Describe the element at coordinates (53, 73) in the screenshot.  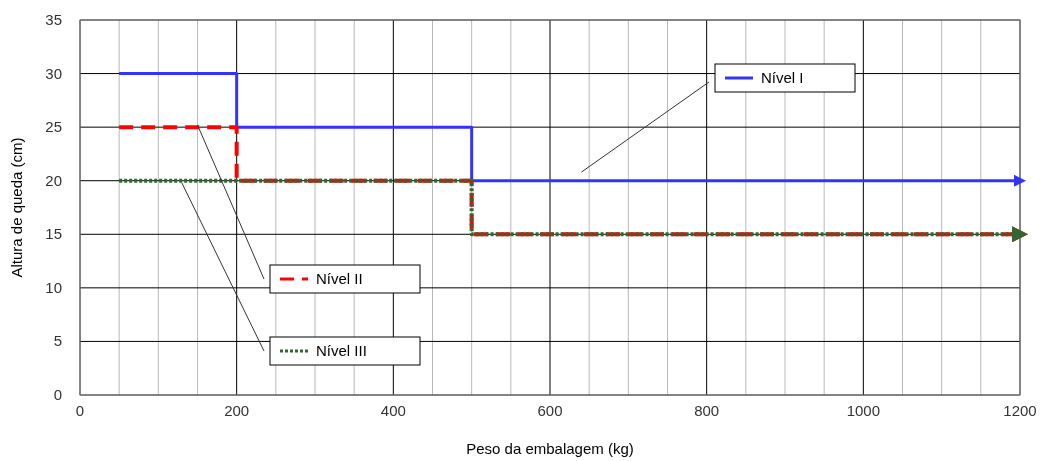
I see `y-tick-label: 30` at that location.